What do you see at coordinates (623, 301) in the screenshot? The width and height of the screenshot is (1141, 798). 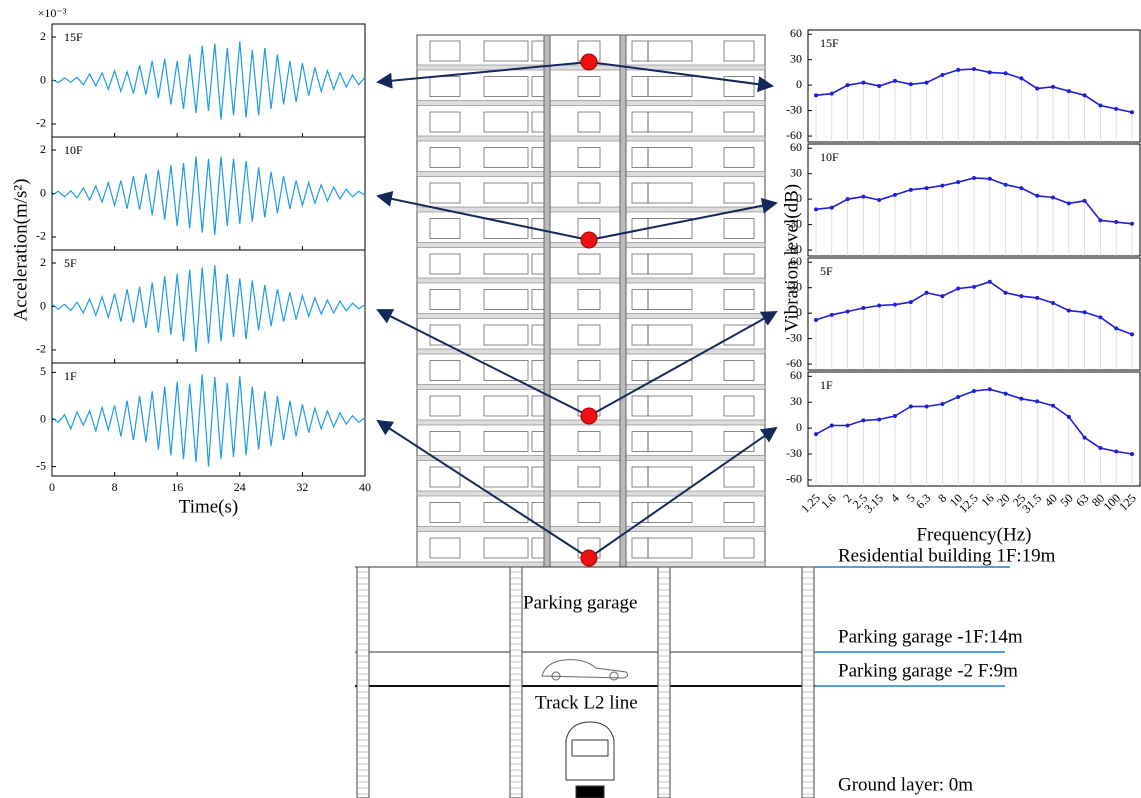 I see `column` at bounding box center [623, 301].